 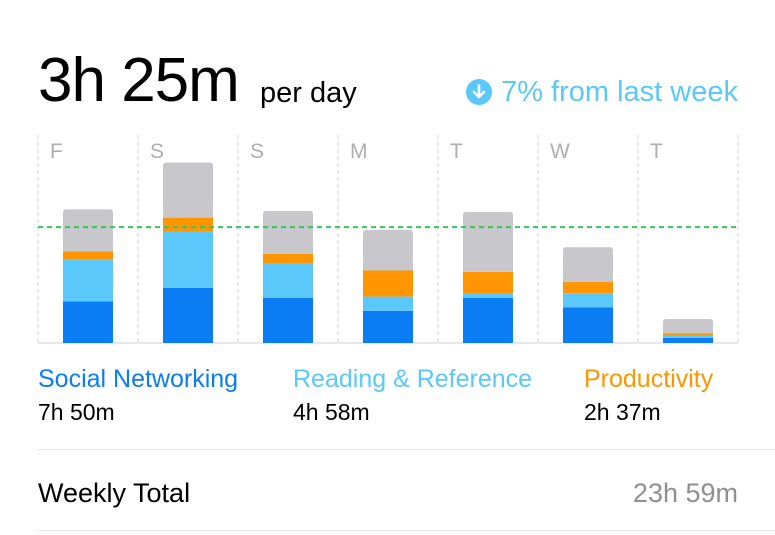 What do you see at coordinates (479, 92) in the screenshot?
I see `arrow-down-circle-icon` at bounding box center [479, 92].